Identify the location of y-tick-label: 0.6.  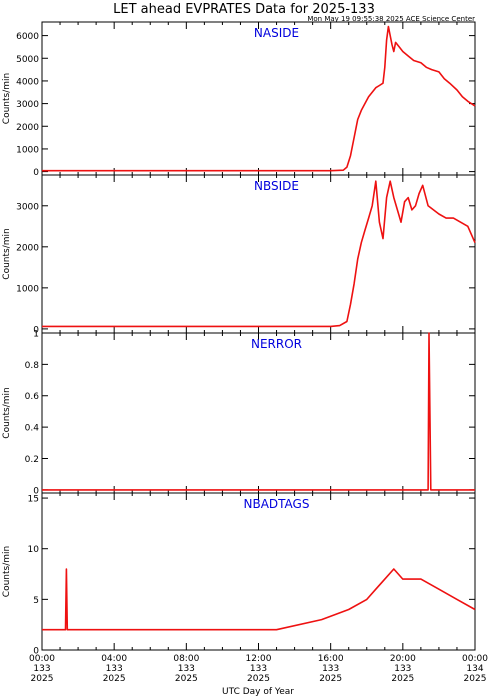
(32, 397).